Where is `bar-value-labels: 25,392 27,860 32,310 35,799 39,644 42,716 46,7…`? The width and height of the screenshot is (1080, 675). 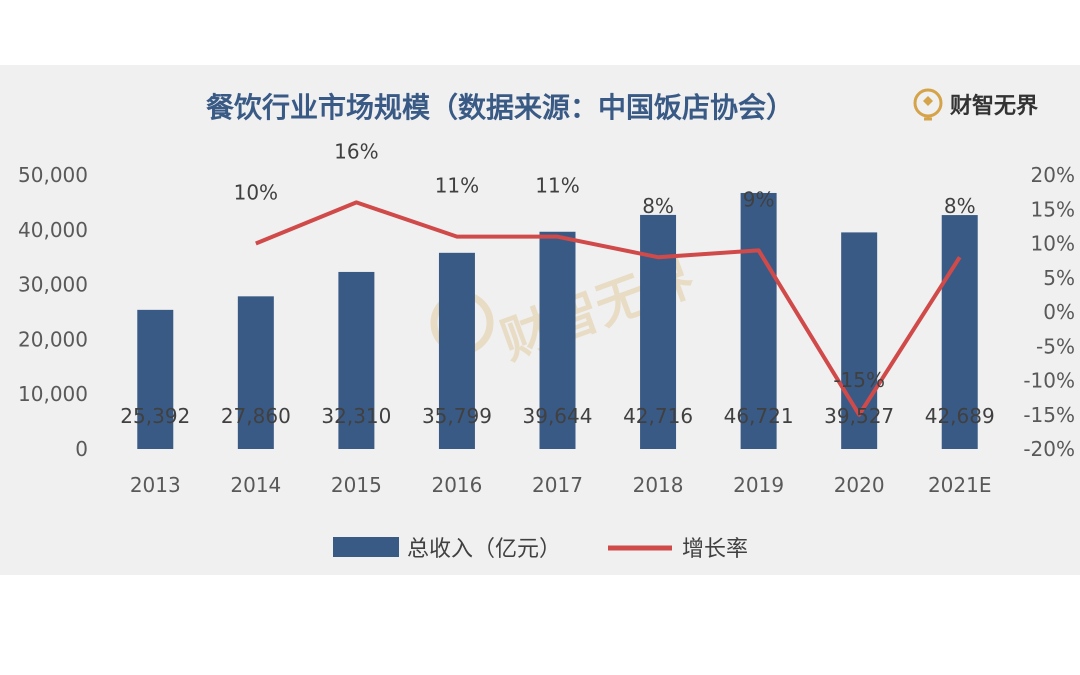 bar-value-labels: 25,392 27,860 32,310 35,799 39,644 42,716 46,7… is located at coordinates (557, 416).